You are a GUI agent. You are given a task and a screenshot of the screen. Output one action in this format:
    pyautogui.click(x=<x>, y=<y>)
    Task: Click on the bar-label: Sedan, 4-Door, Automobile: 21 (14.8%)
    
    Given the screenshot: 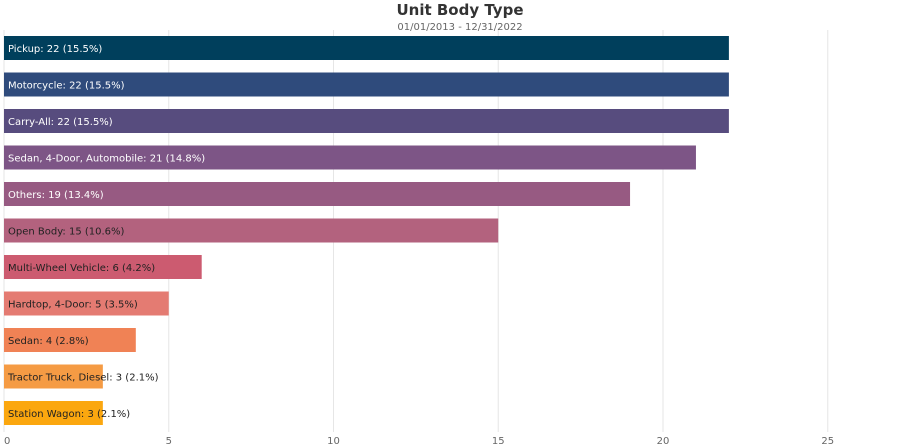 What is the action you would take?
    pyautogui.click(x=106, y=159)
    